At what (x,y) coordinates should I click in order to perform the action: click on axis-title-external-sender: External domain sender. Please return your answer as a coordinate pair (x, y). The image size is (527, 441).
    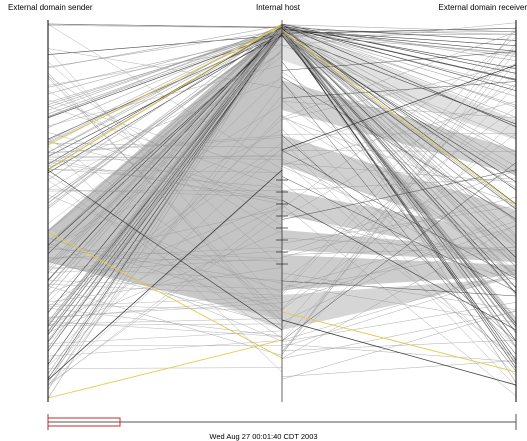
    Looking at the image, I should click on (50, 7).